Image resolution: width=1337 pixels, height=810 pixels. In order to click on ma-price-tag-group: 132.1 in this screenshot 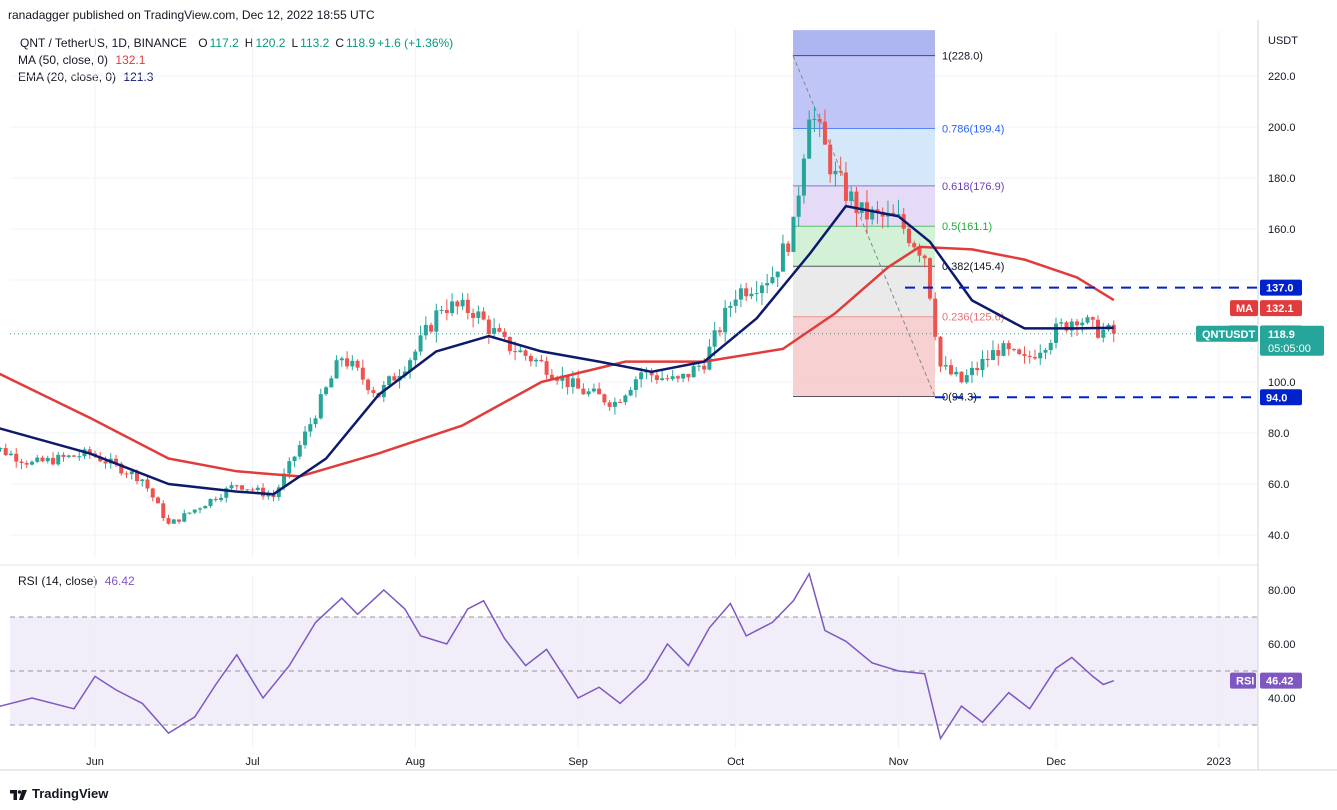, I will do `click(1281, 308)`.